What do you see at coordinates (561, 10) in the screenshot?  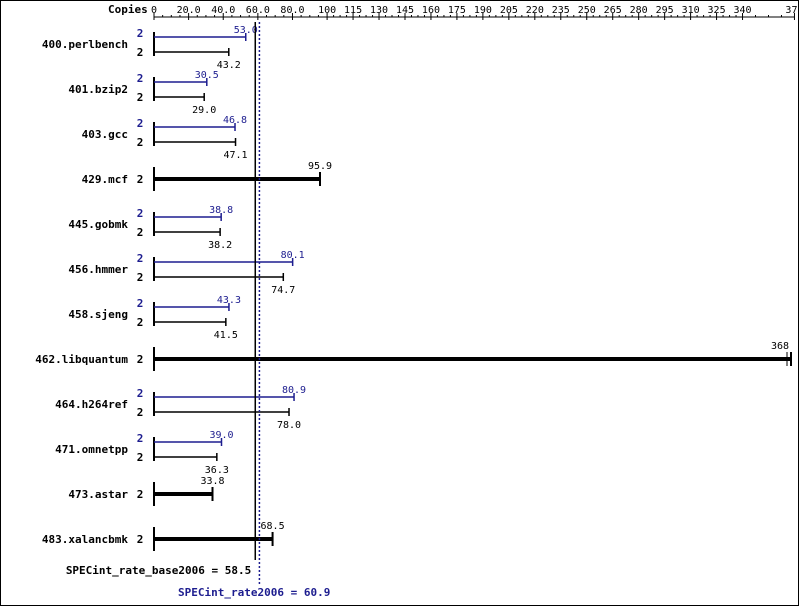 I see `x-tick-label: 235` at bounding box center [561, 10].